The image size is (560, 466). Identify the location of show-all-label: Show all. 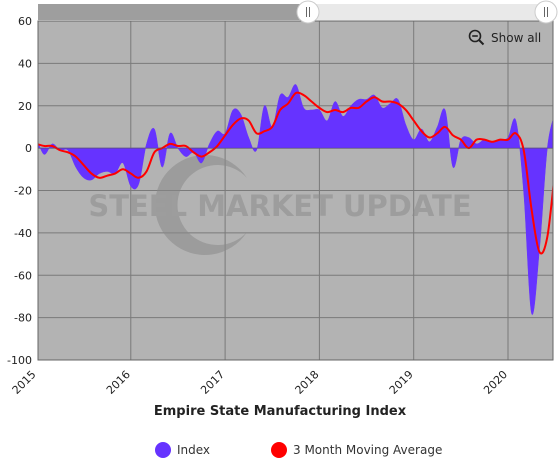
(516, 37).